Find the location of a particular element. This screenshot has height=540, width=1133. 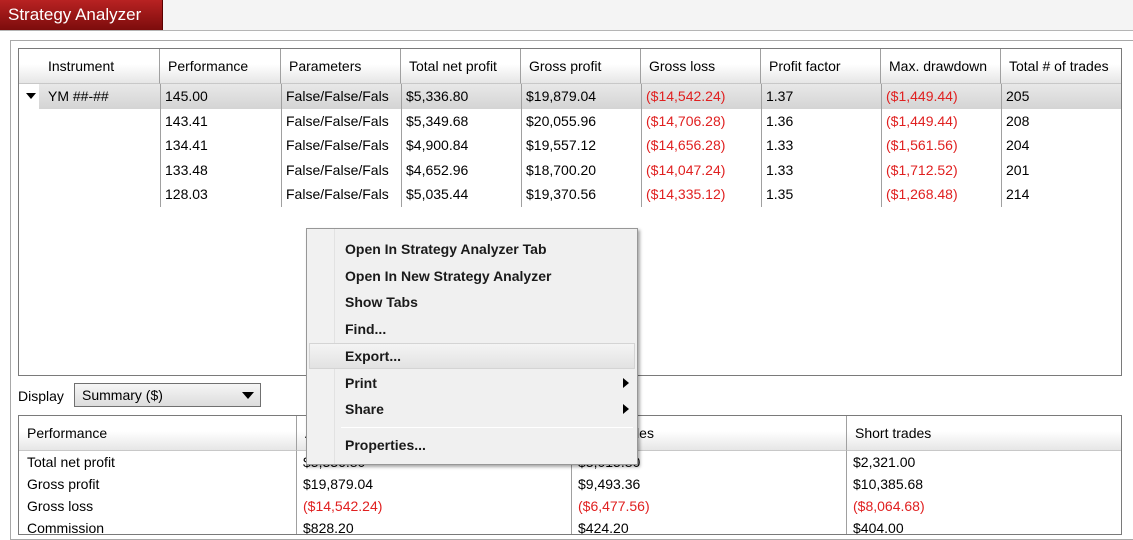

data-cell: 1.37 is located at coordinates (821, 96).